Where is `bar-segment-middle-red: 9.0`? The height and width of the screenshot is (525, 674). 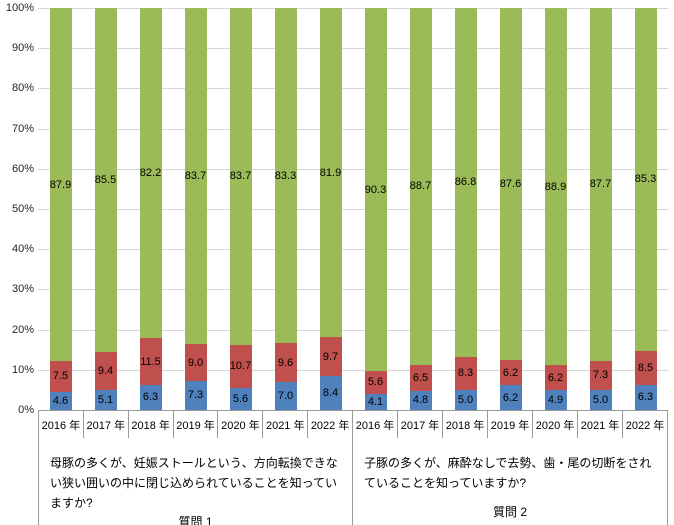 bar-segment-middle-red: 9.0 is located at coordinates (195, 362).